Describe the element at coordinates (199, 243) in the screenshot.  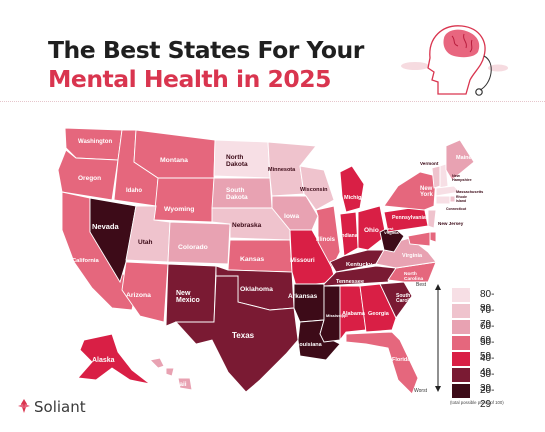
I see `state-colorado` at that location.